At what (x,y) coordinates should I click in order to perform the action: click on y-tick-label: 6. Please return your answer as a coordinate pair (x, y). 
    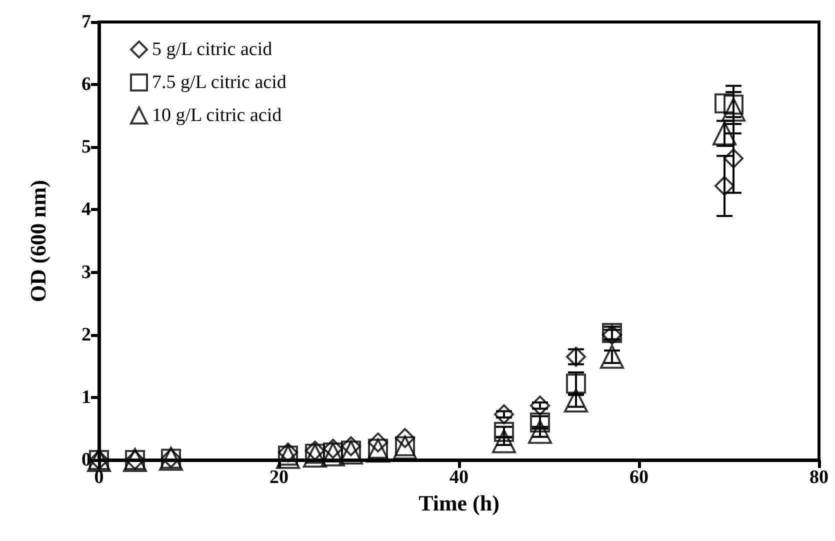
    Looking at the image, I should click on (86, 85).